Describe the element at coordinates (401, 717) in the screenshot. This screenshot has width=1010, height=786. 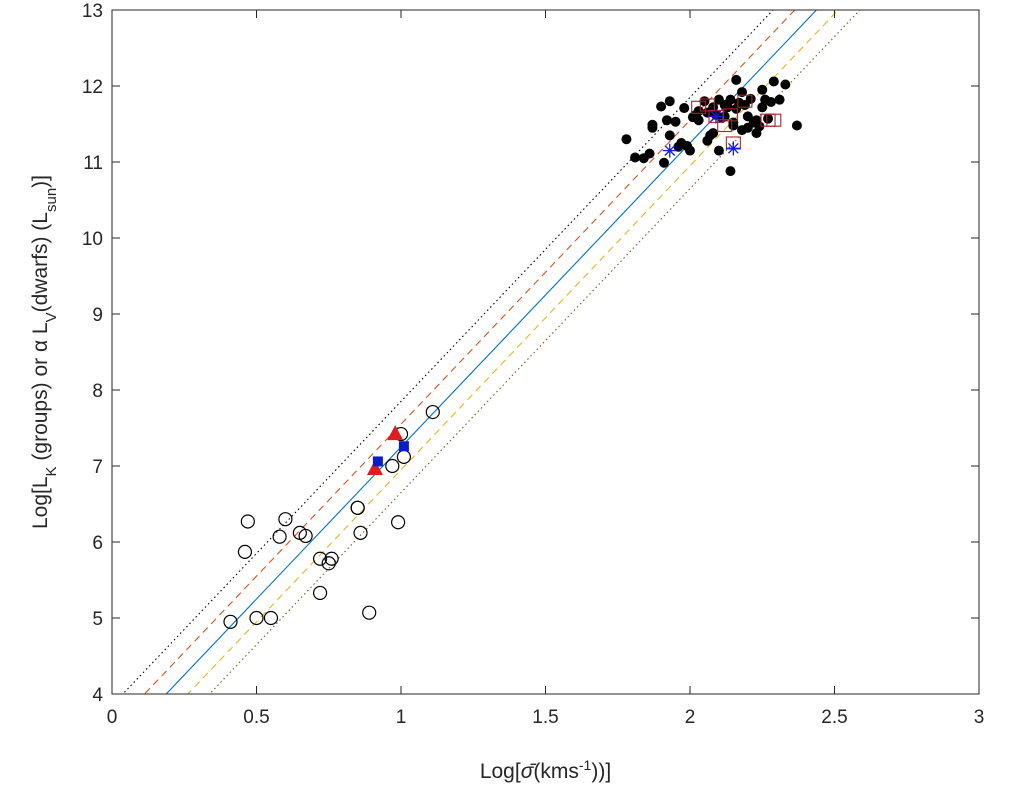
I see `x-tick-label: 1` at that location.